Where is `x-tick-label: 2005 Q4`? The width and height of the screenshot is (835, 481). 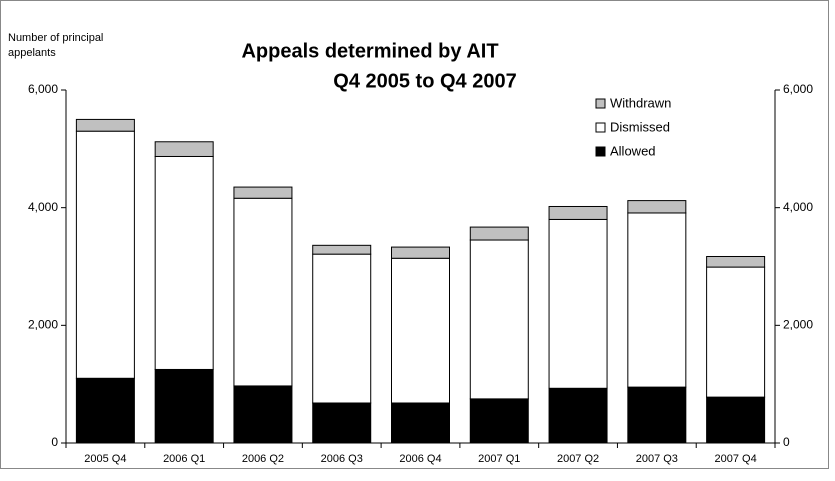
x-tick-label: 2005 Q4 is located at coordinates (105, 459).